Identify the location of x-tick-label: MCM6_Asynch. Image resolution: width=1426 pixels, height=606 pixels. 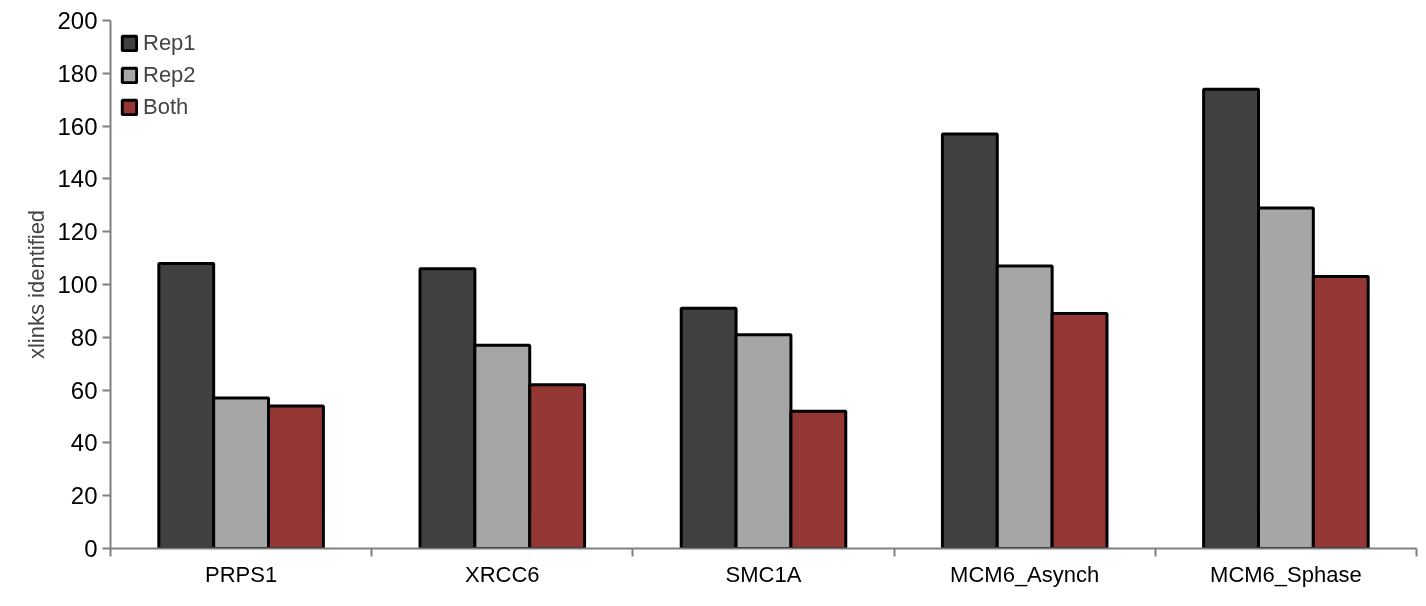
(1025, 574).